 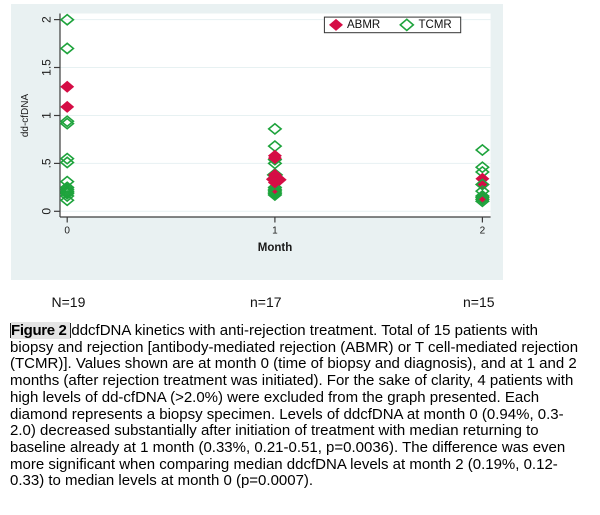 I want to click on svg-text: ABMR, so click(x=363, y=25).